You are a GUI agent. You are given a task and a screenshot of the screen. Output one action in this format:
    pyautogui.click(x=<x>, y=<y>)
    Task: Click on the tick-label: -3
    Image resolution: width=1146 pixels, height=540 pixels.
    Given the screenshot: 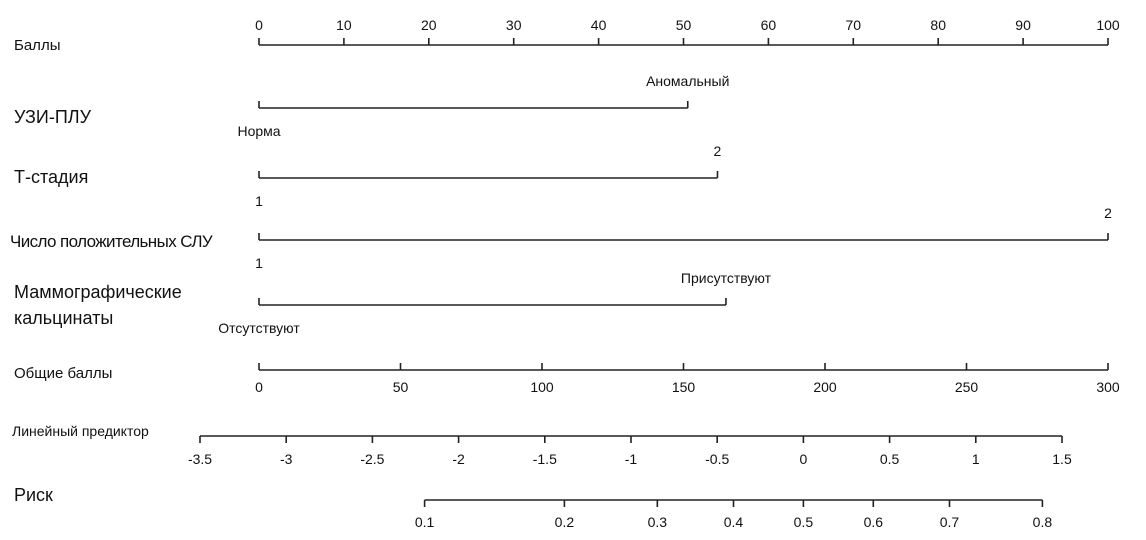 What is the action you would take?
    pyautogui.click(x=286, y=459)
    